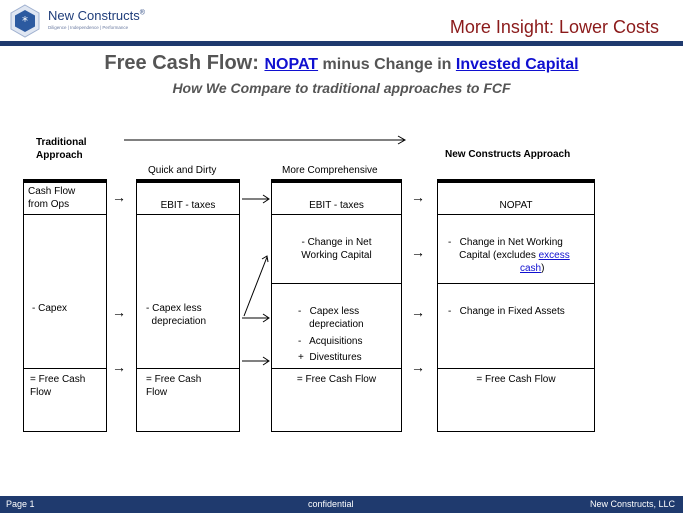 Image resolution: width=683 pixels, height=513 pixels. I want to click on logo-tagline: Diligence | Independence | Performance, so click(88, 27).